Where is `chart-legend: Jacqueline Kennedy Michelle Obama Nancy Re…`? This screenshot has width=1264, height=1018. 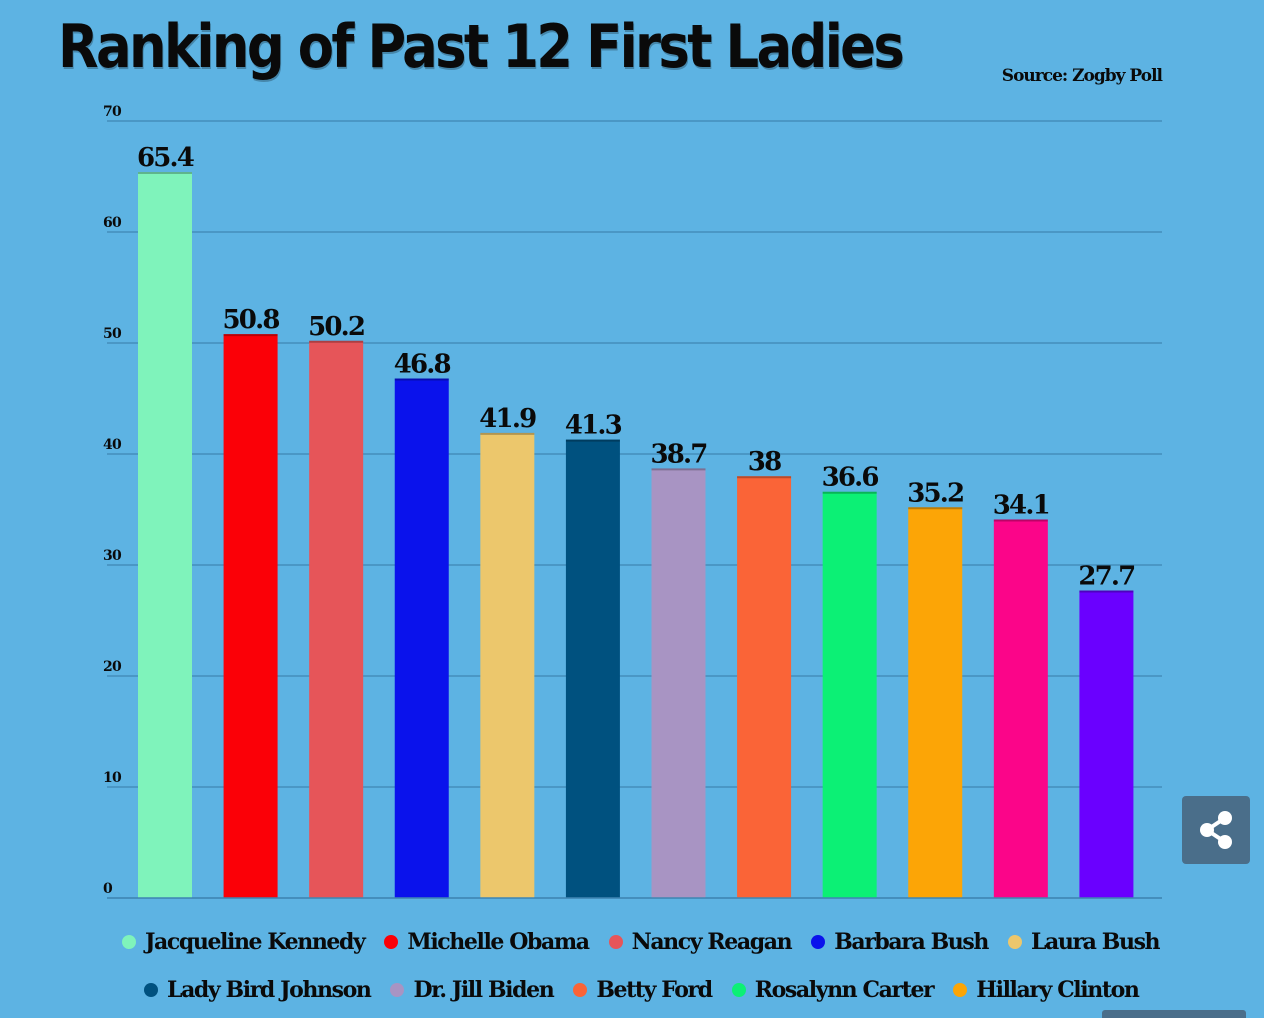 chart-legend: Jacqueline Kennedy Michelle Obama Nancy Re… is located at coordinates (600, 966).